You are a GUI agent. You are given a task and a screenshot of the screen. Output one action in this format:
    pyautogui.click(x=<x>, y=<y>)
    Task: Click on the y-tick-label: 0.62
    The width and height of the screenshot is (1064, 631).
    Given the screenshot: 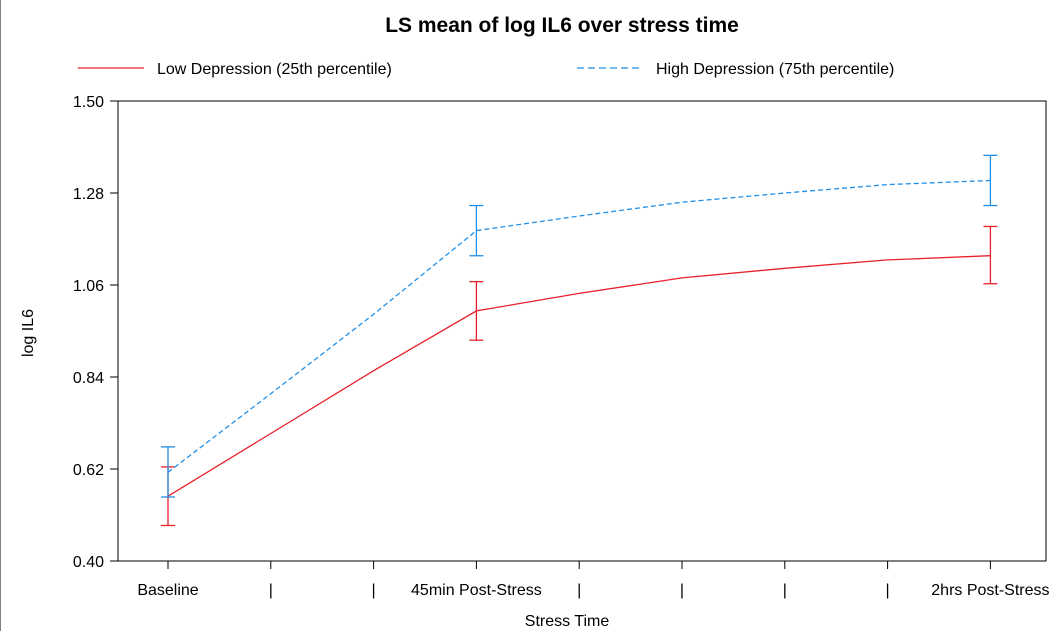 What is the action you would take?
    pyautogui.click(x=88, y=470)
    